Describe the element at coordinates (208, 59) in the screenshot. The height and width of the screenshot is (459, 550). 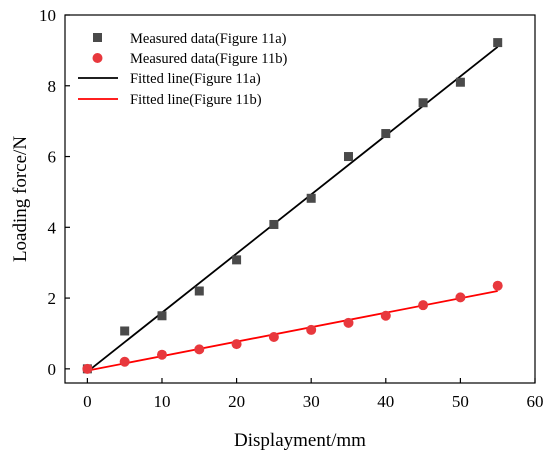
I see `legend-label-measured-11b: Measured data(Figure 11b)` at that location.